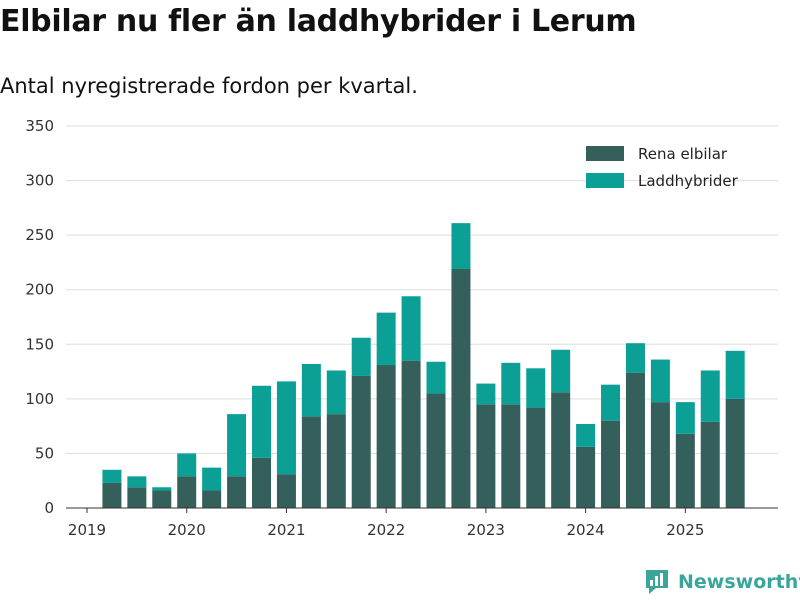 The height and width of the screenshot is (600, 800). I want to click on brand-name: Newsworthy, so click(739, 582).